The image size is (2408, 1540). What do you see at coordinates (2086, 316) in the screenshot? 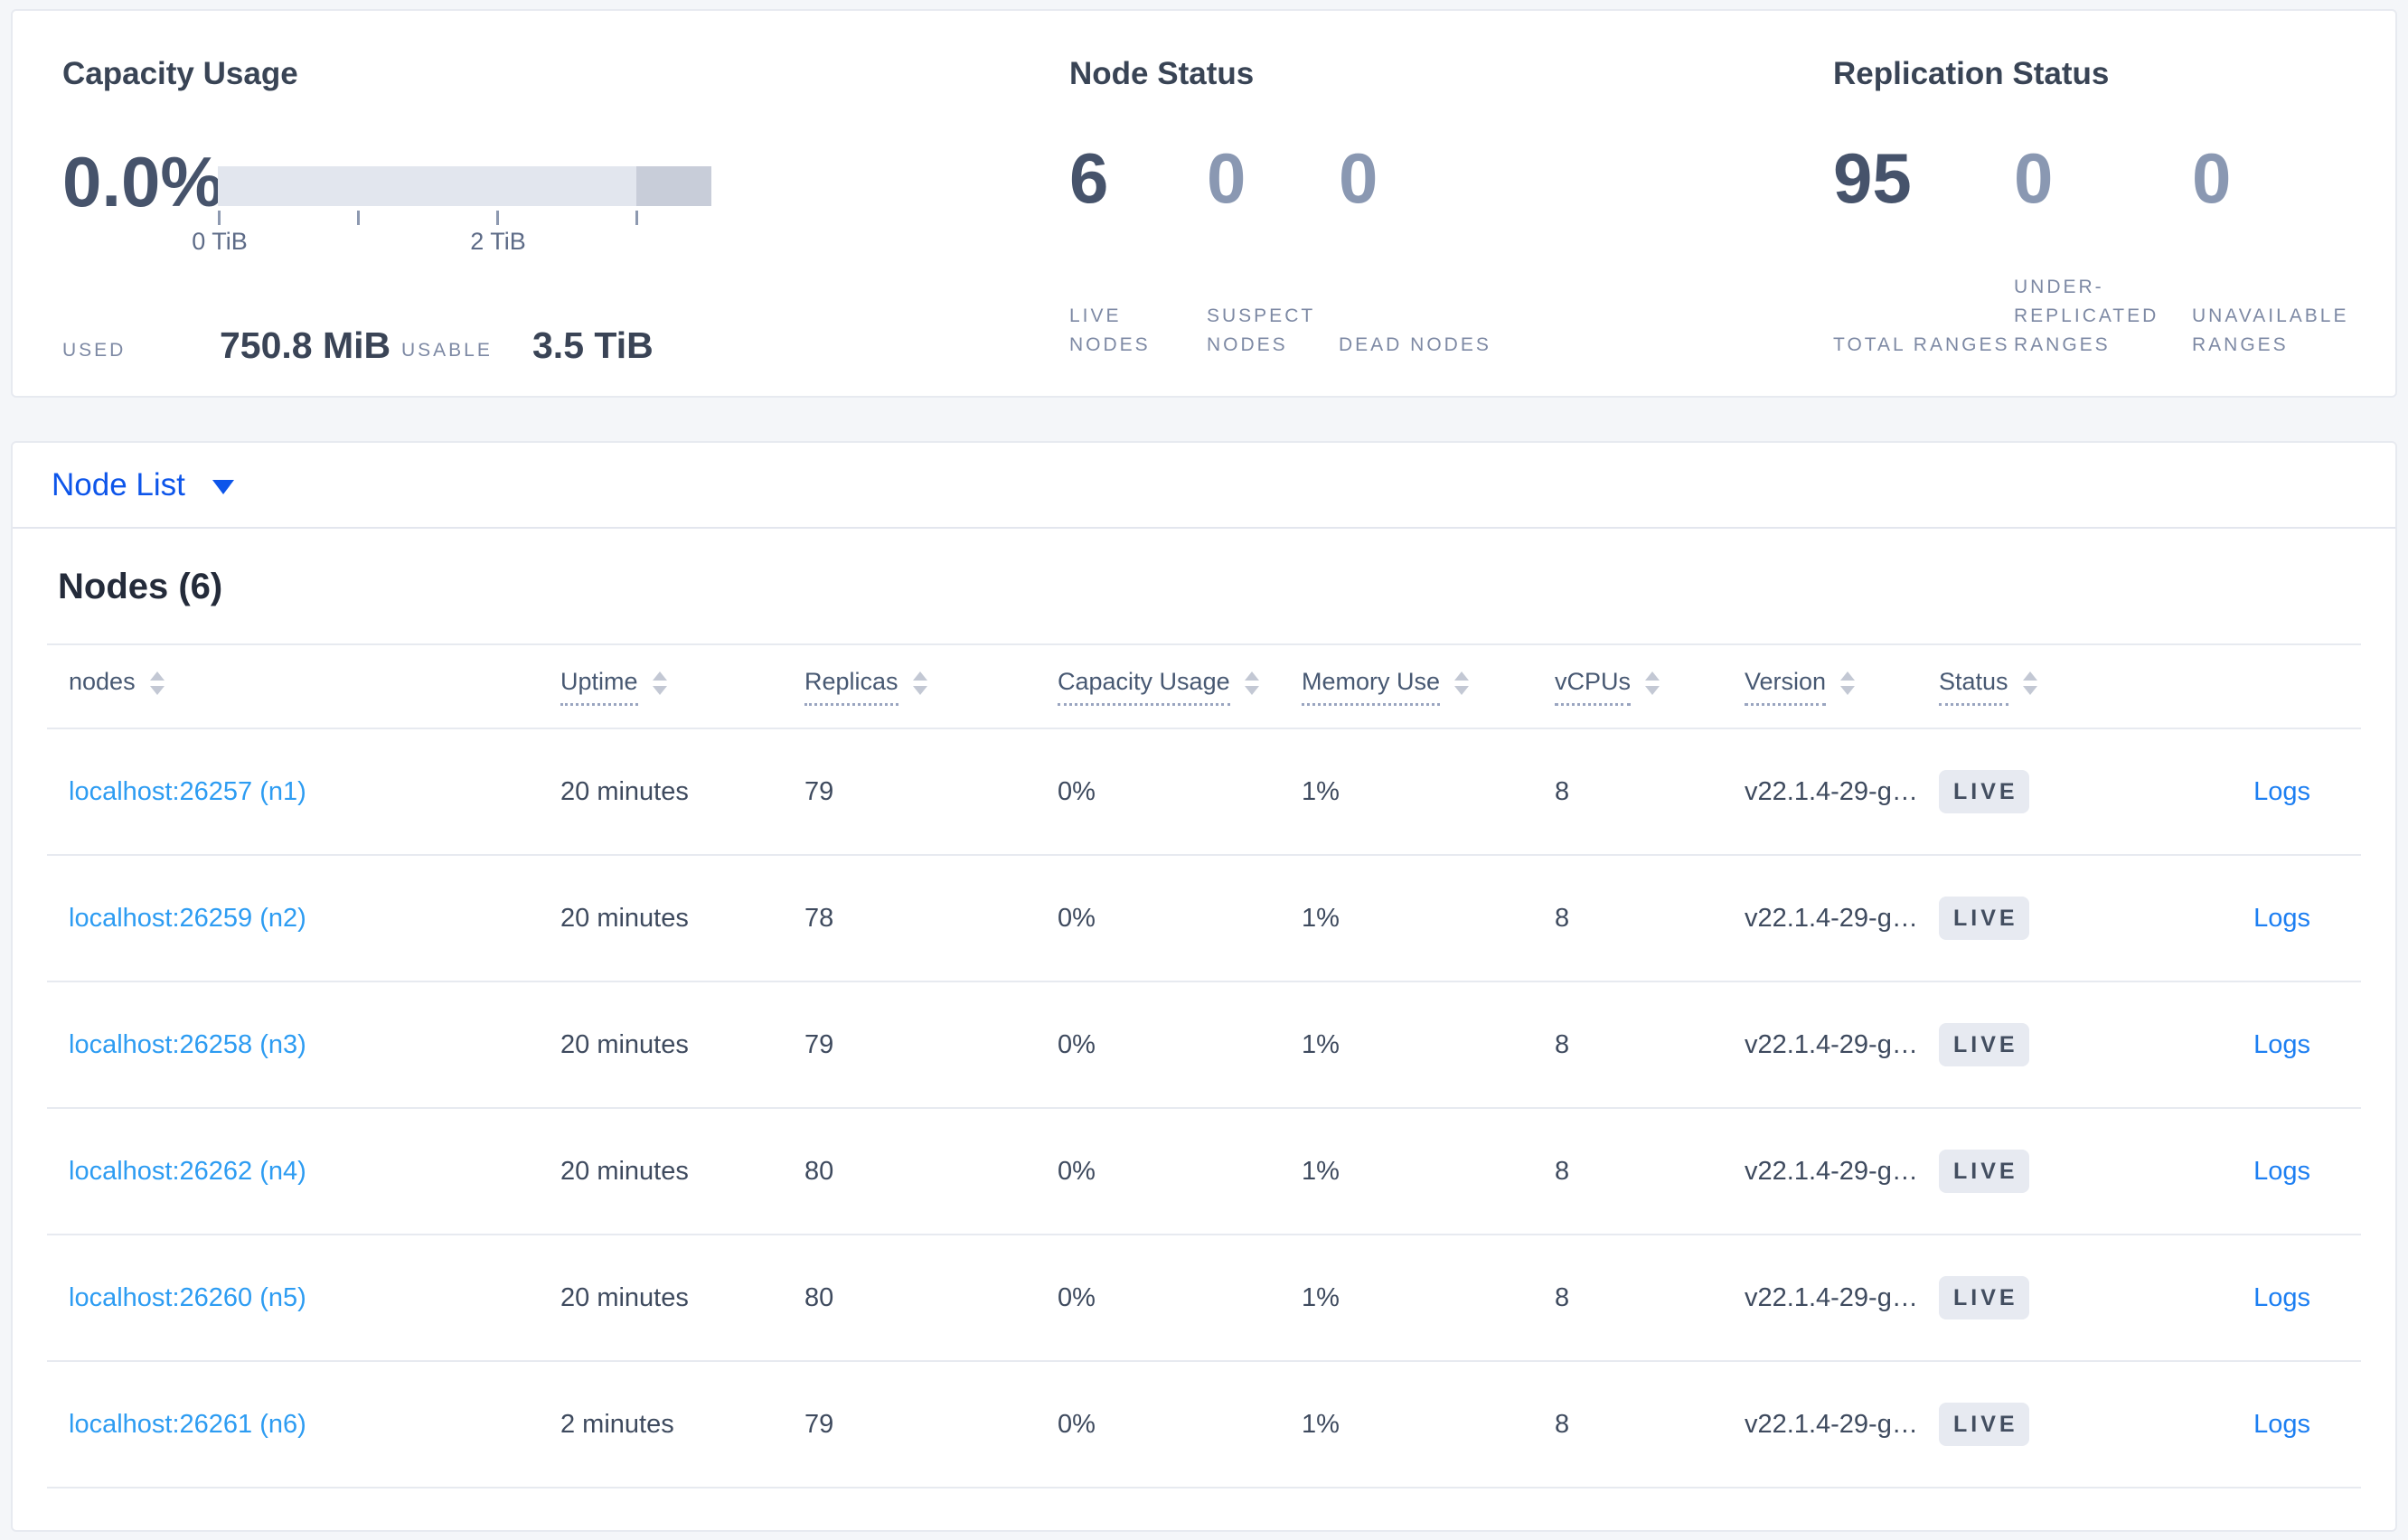
I see `under-replicated-ranges-label: UNDER-REPLICATED RANGES` at bounding box center [2086, 316].